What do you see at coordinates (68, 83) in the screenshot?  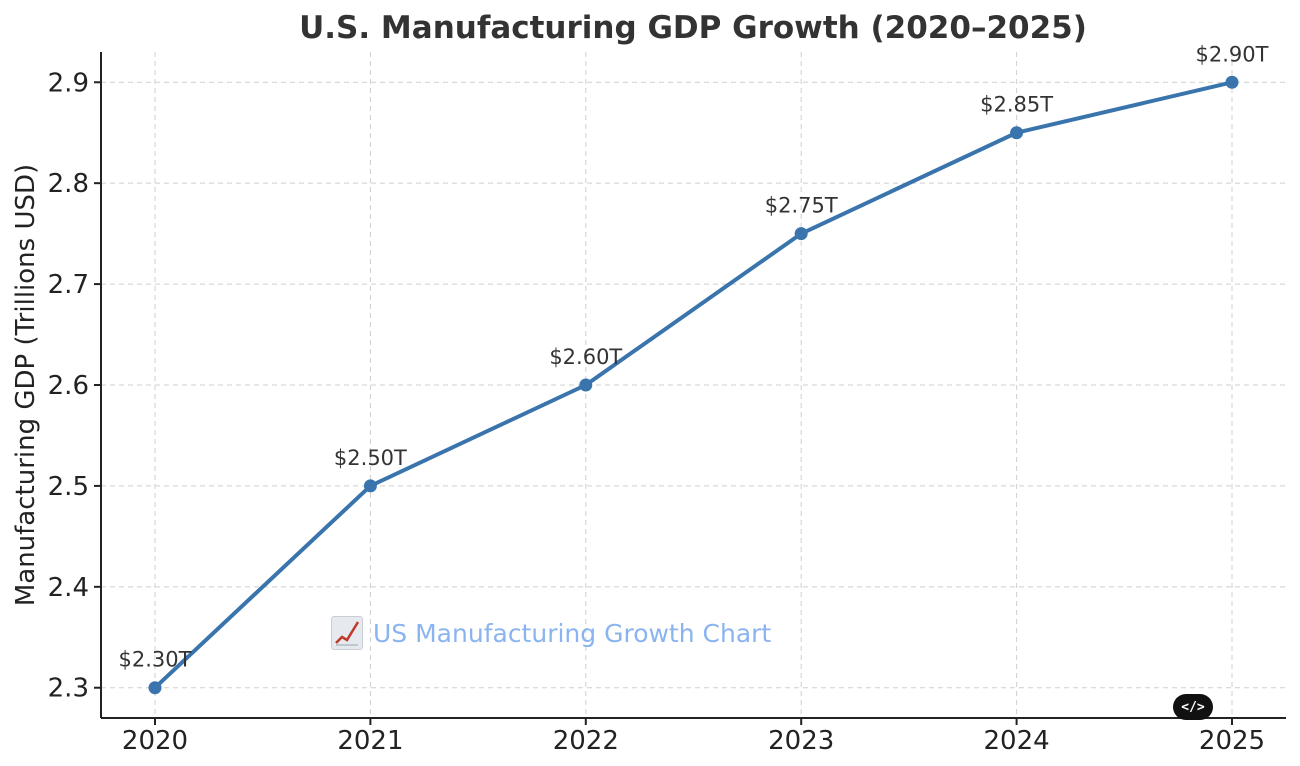 I see `y-tick-label: 2.9` at bounding box center [68, 83].